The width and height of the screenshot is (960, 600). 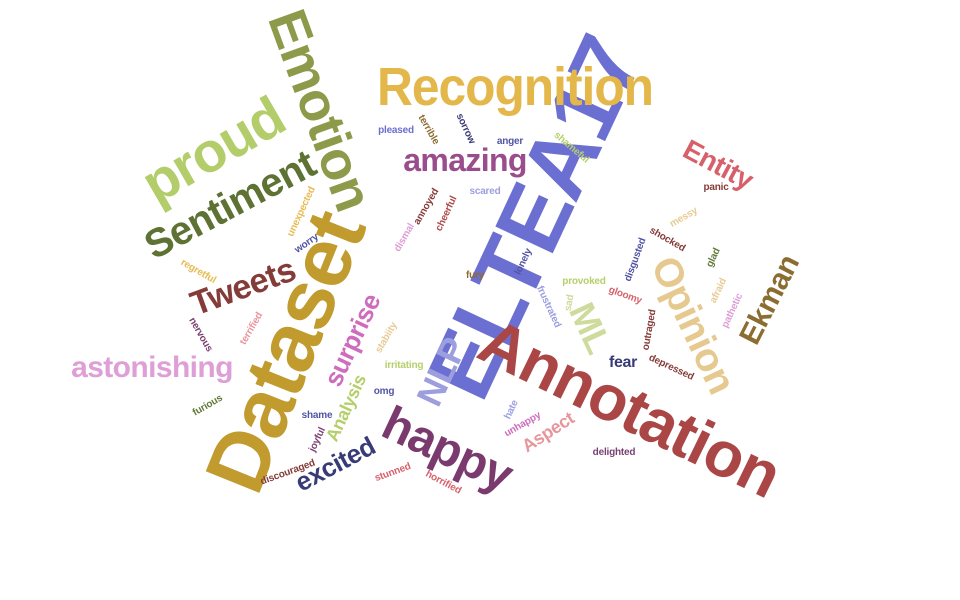 What do you see at coordinates (446, 214) in the screenshot?
I see `word-cheerful: cheerful` at bounding box center [446, 214].